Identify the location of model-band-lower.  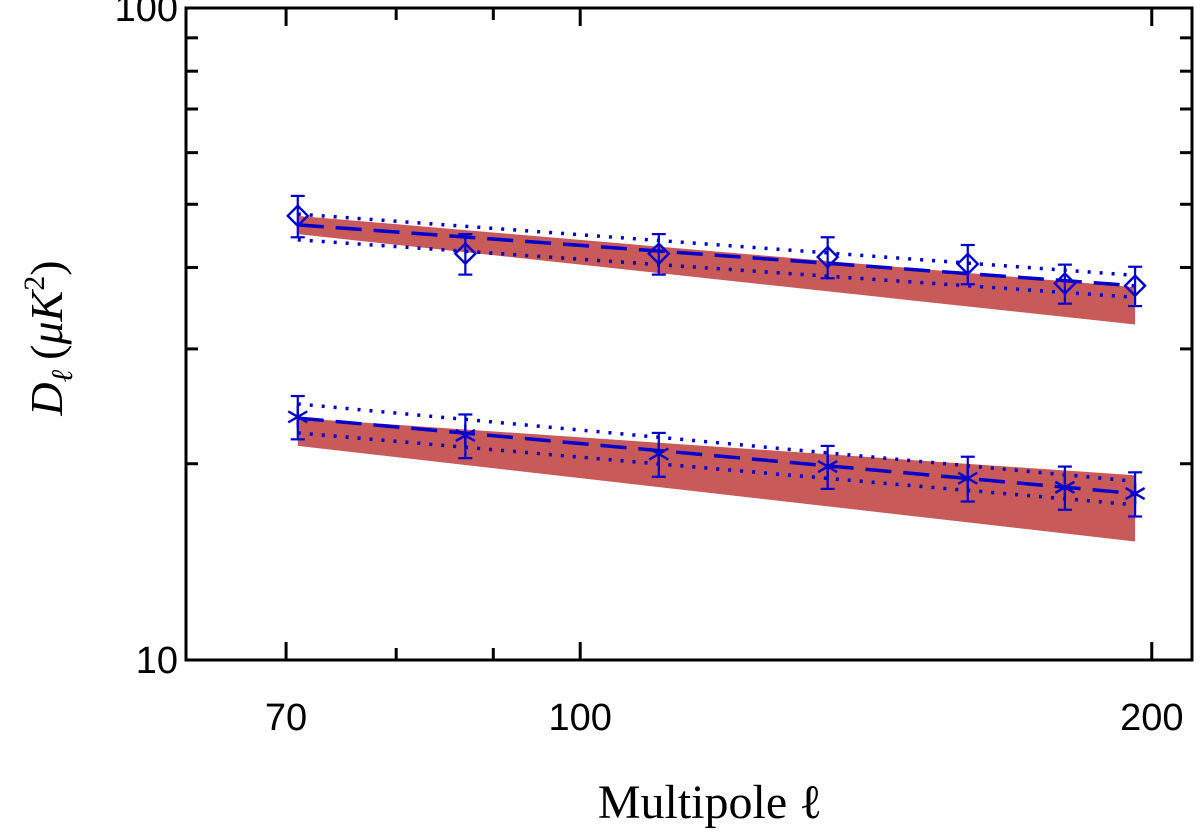
(716, 480).